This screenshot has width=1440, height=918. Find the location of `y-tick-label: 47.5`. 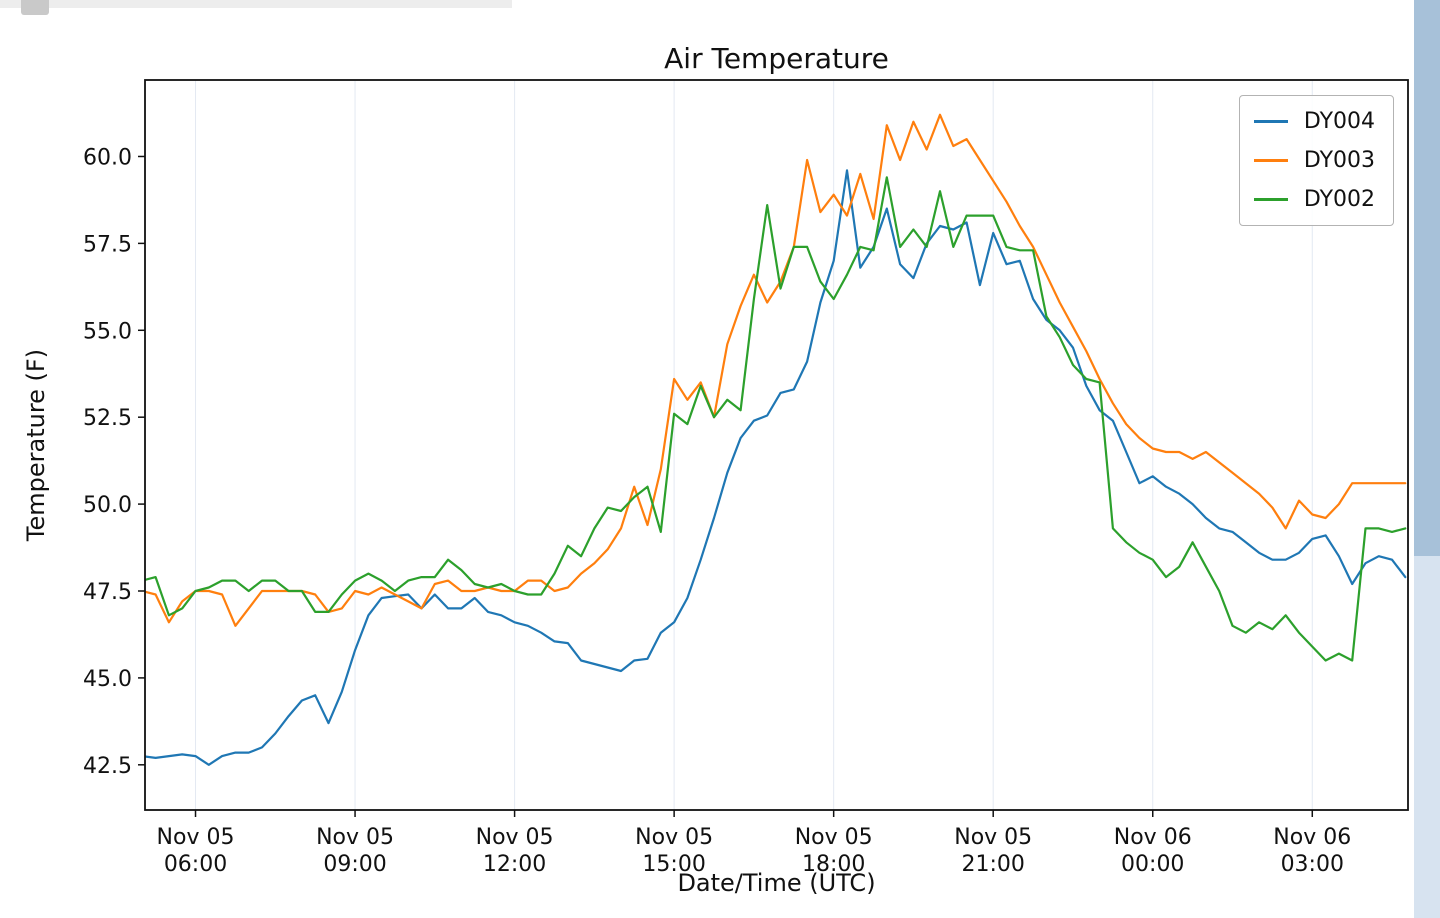

y-tick-label: 47.5 is located at coordinates (107, 592).